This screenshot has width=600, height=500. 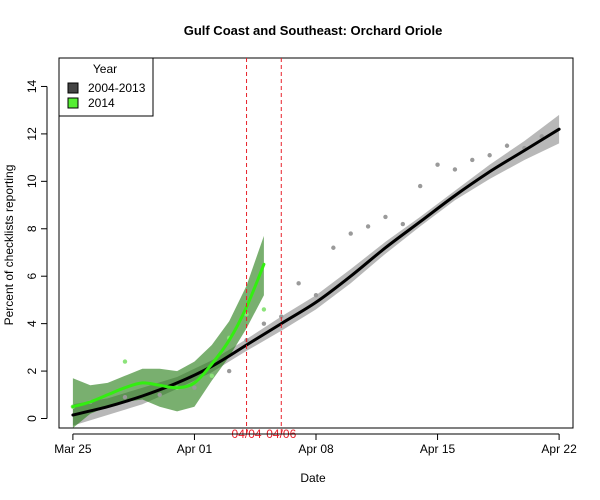 What do you see at coordinates (32, 228) in the screenshot?
I see `y-tick-label: 8` at bounding box center [32, 228].